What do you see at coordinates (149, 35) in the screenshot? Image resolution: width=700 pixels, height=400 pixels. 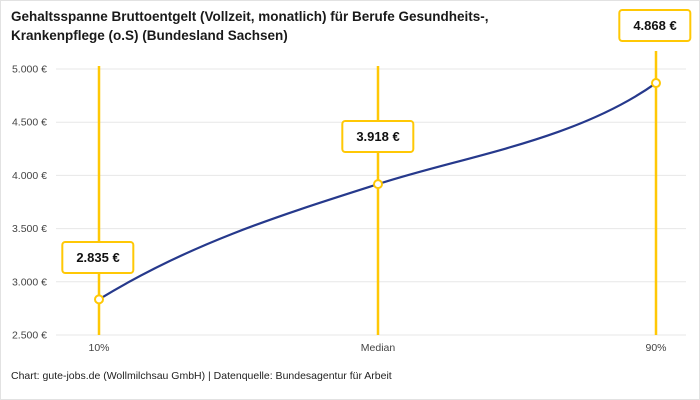 I see `chart-title-line2: Krankenpflege (o.S) (Bundesland Sachsen)` at bounding box center [149, 35].